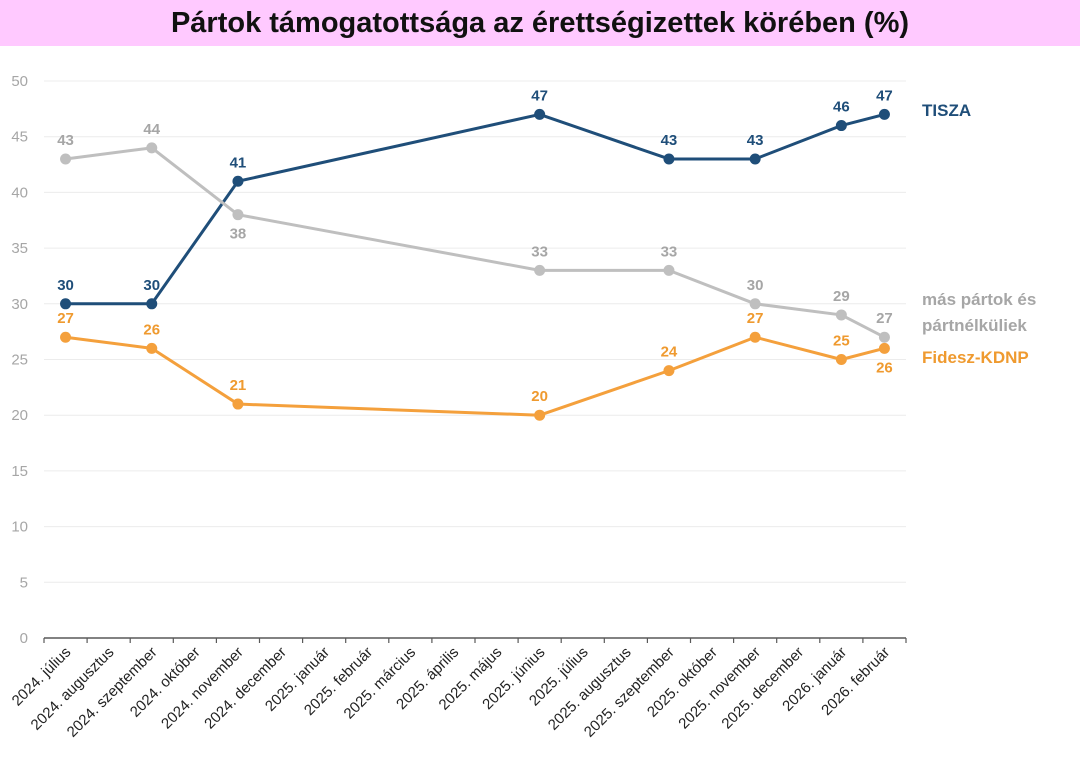 This screenshot has height=761, width=1080. What do you see at coordinates (979, 299) in the screenshot?
I see `legend-others-line1: más pártok és` at bounding box center [979, 299].